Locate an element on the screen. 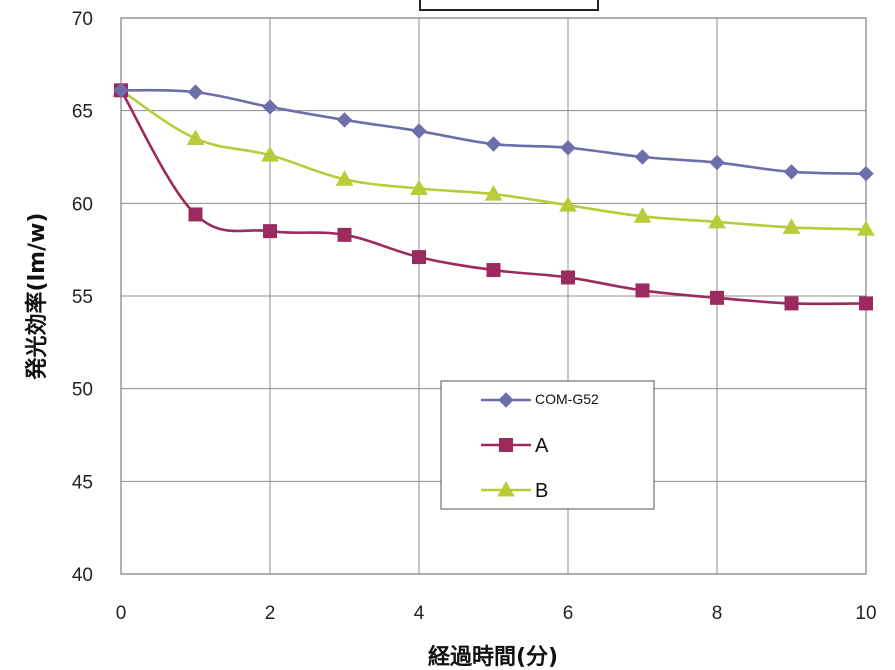 The image size is (895, 670). x-tick-label: 4 is located at coordinates (419, 613).